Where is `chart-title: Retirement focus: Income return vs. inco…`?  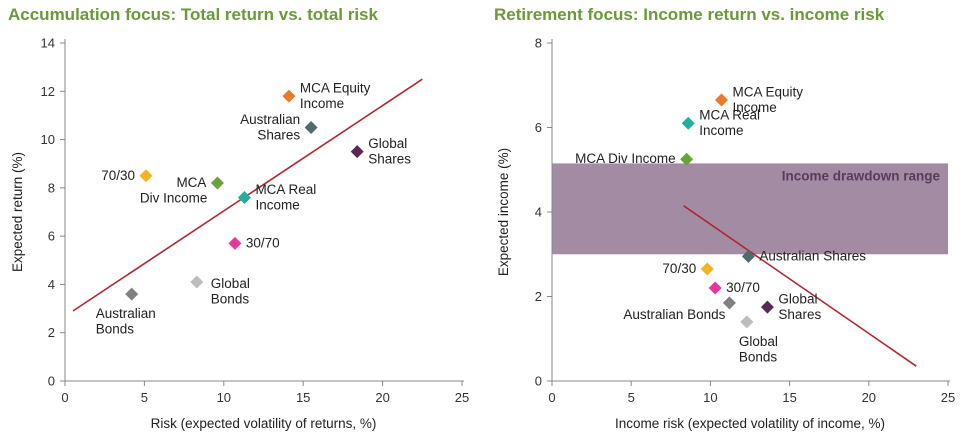
chart-title: Retirement focus: Income return vs. inco… is located at coordinates (689, 14).